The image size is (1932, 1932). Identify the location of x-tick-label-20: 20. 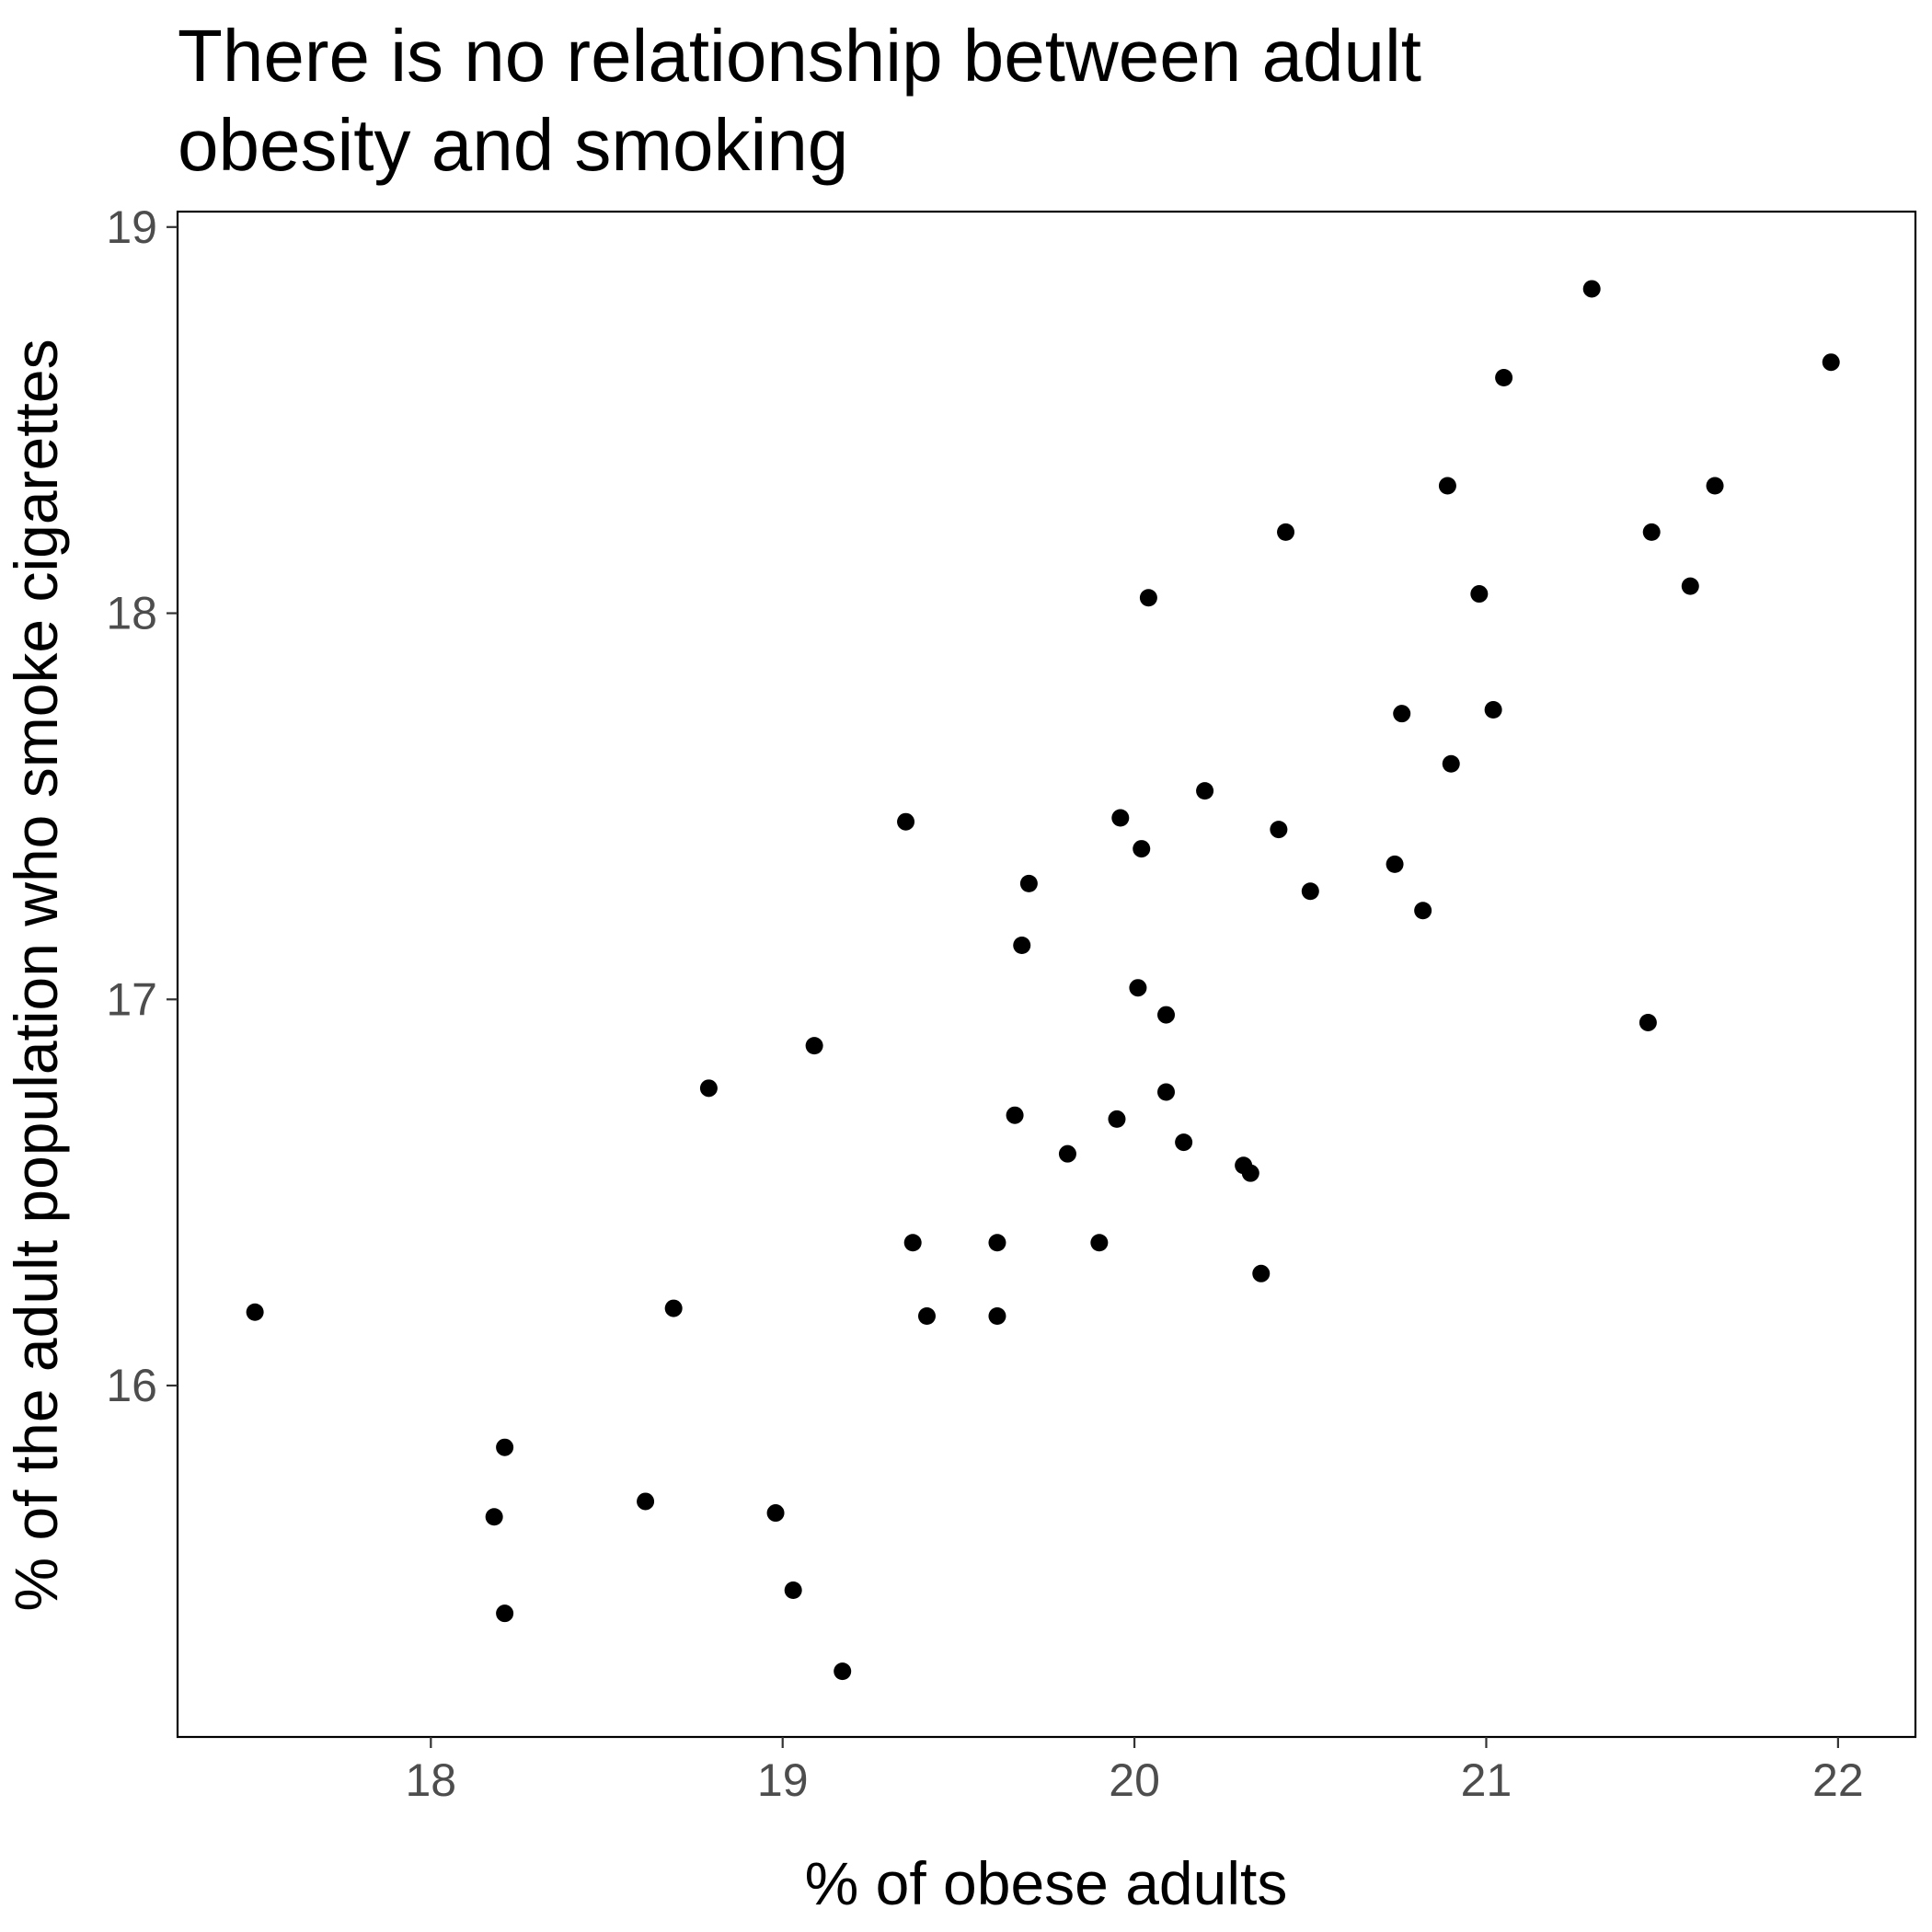
(1134, 1780).